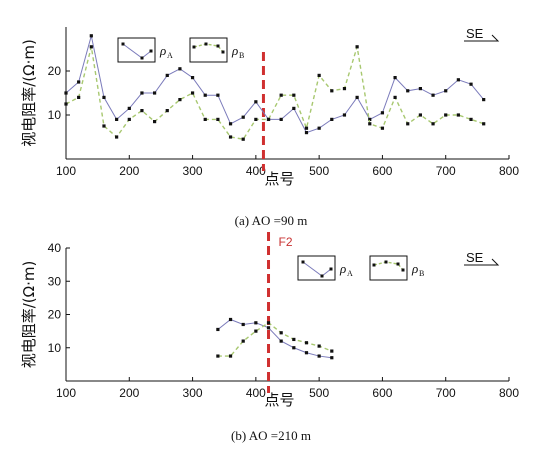 The image size is (542, 453). Describe the element at coordinates (475, 257) in the screenshot. I see `direction-label: SE` at that location.